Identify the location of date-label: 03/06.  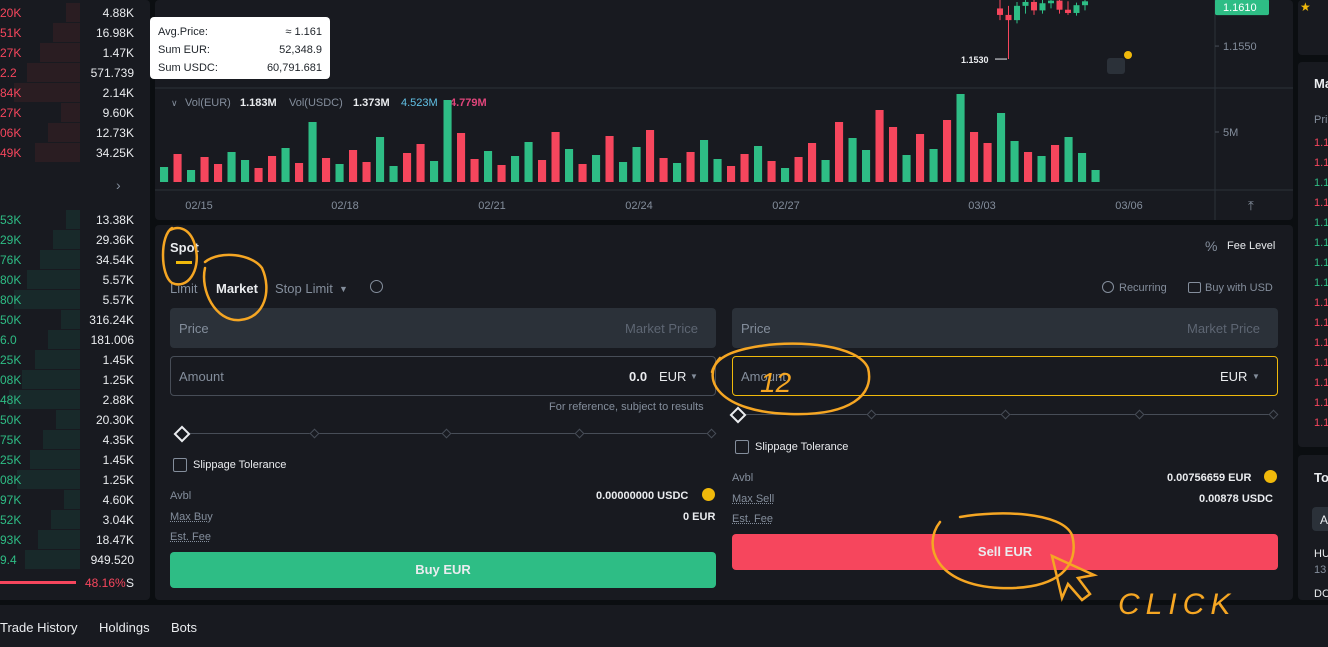
(1129, 206).